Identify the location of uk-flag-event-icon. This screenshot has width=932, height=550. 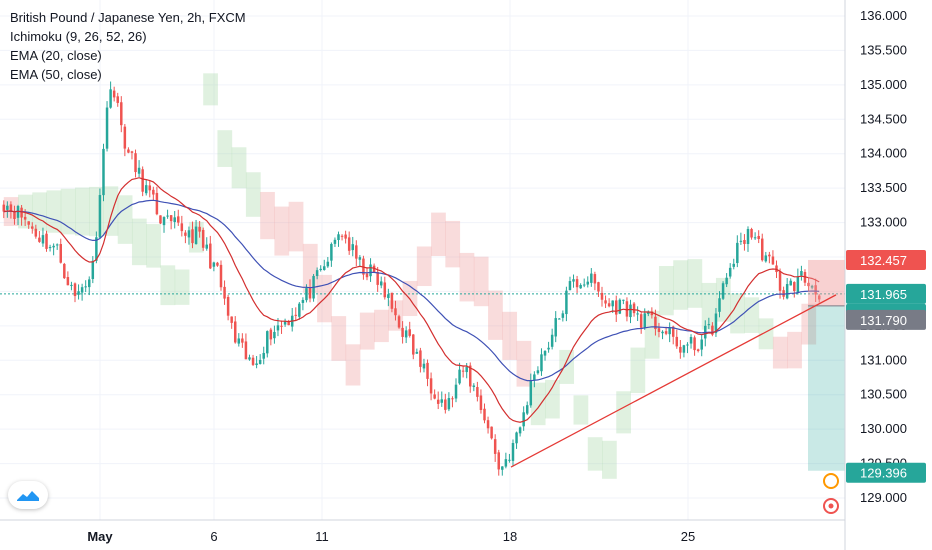
(831, 481).